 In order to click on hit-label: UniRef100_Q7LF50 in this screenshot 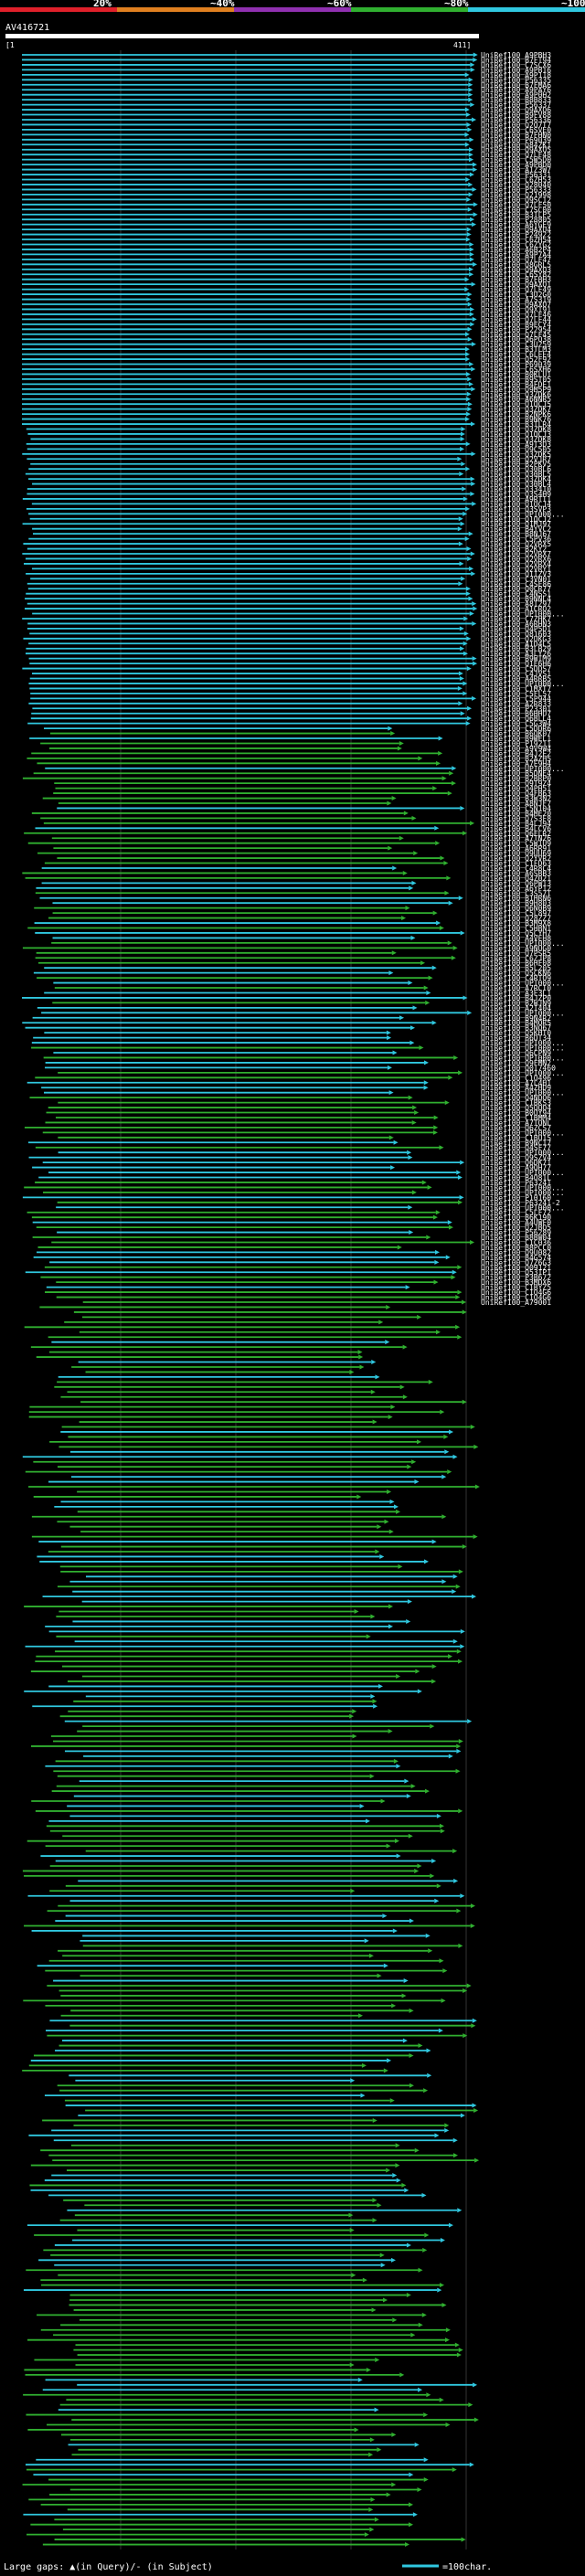, I will do `click(516, 205)`.